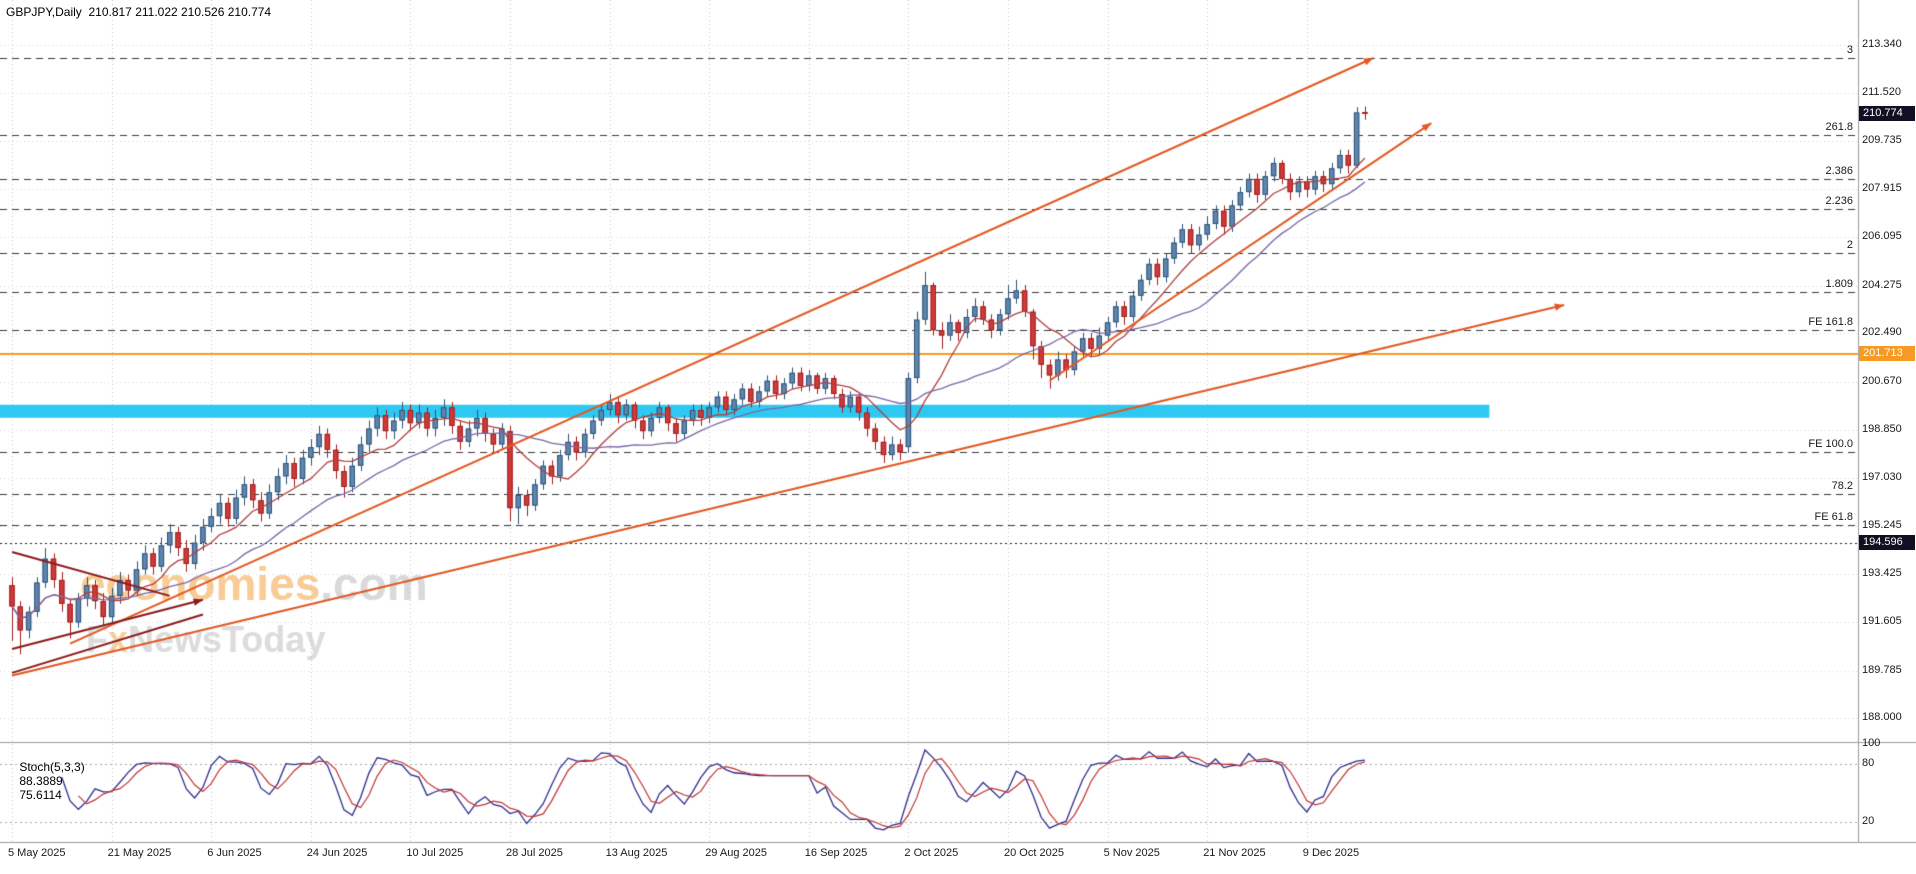 This screenshot has height=874, width=1916. Describe the element at coordinates (1830, 444) in the screenshot. I see `fib-level-label: FE 100.0` at that location.